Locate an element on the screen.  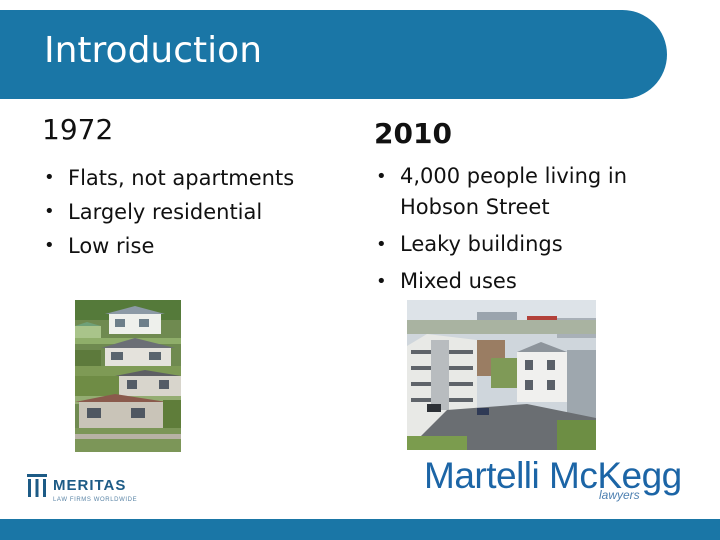
meritas-logo: MERITAS LAW FIRMS WORLDWIDE is located at coordinates (96, 490).